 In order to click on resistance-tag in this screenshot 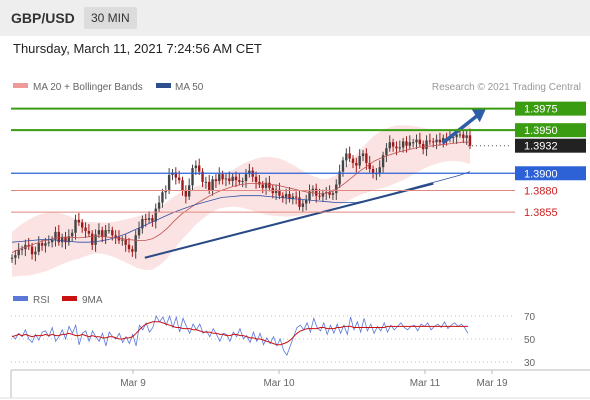, I will do `click(550, 108)`.